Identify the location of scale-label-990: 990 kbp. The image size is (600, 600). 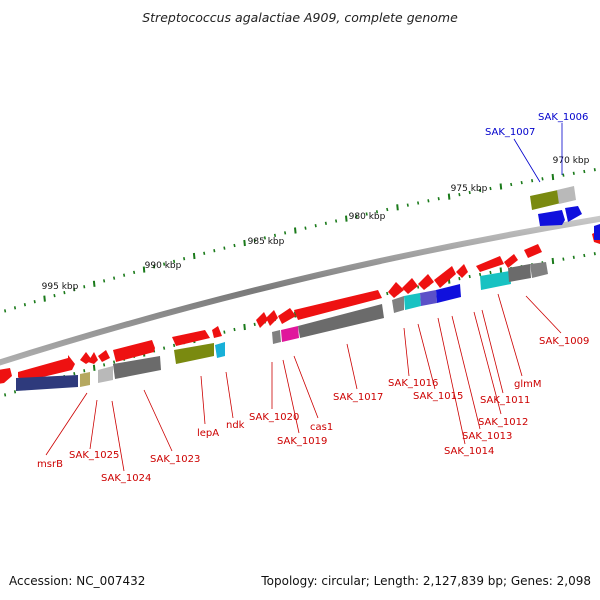
(163, 266).